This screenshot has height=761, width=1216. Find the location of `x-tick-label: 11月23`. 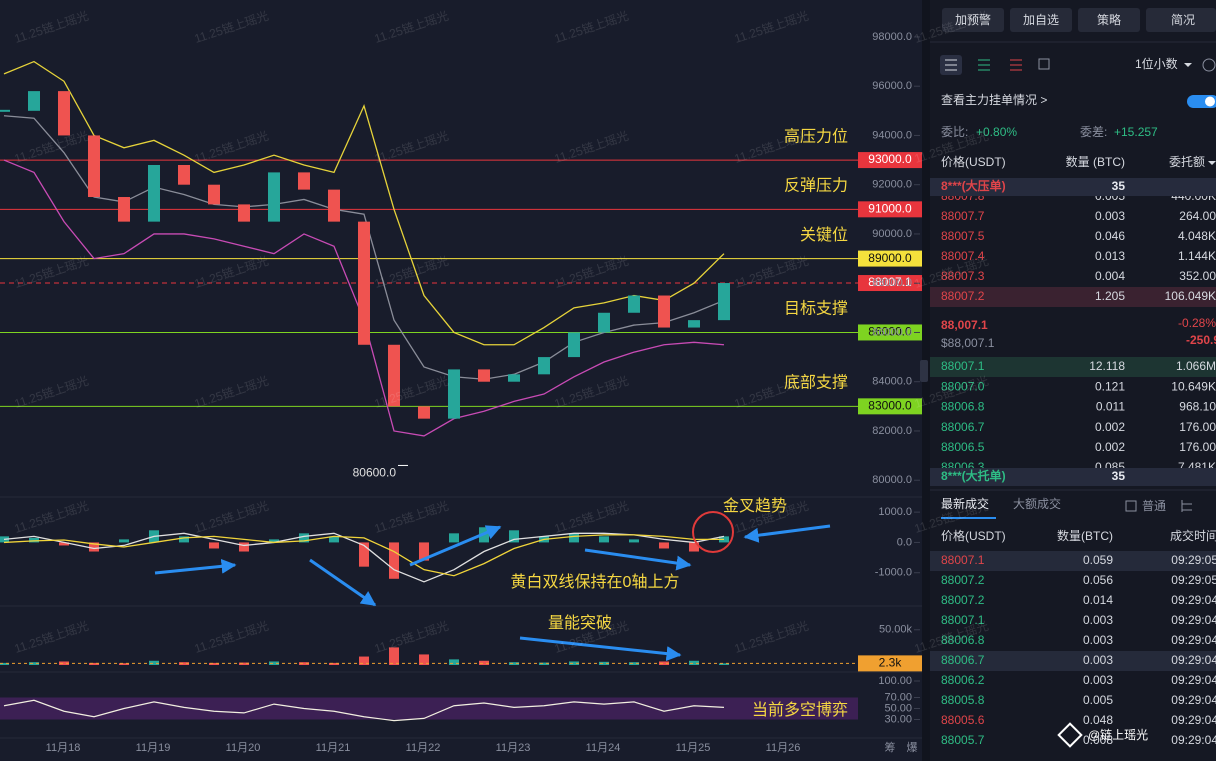

x-tick-label: 11月23 is located at coordinates (513, 748).